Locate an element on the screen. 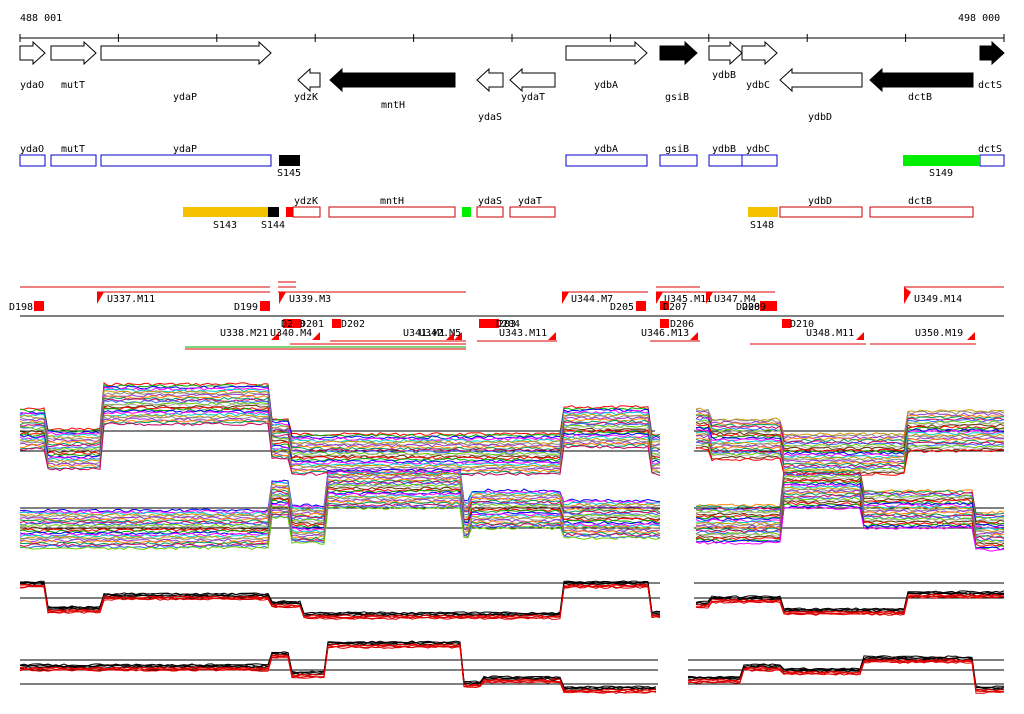  svg-text: gsiB is located at coordinates (677, 149).